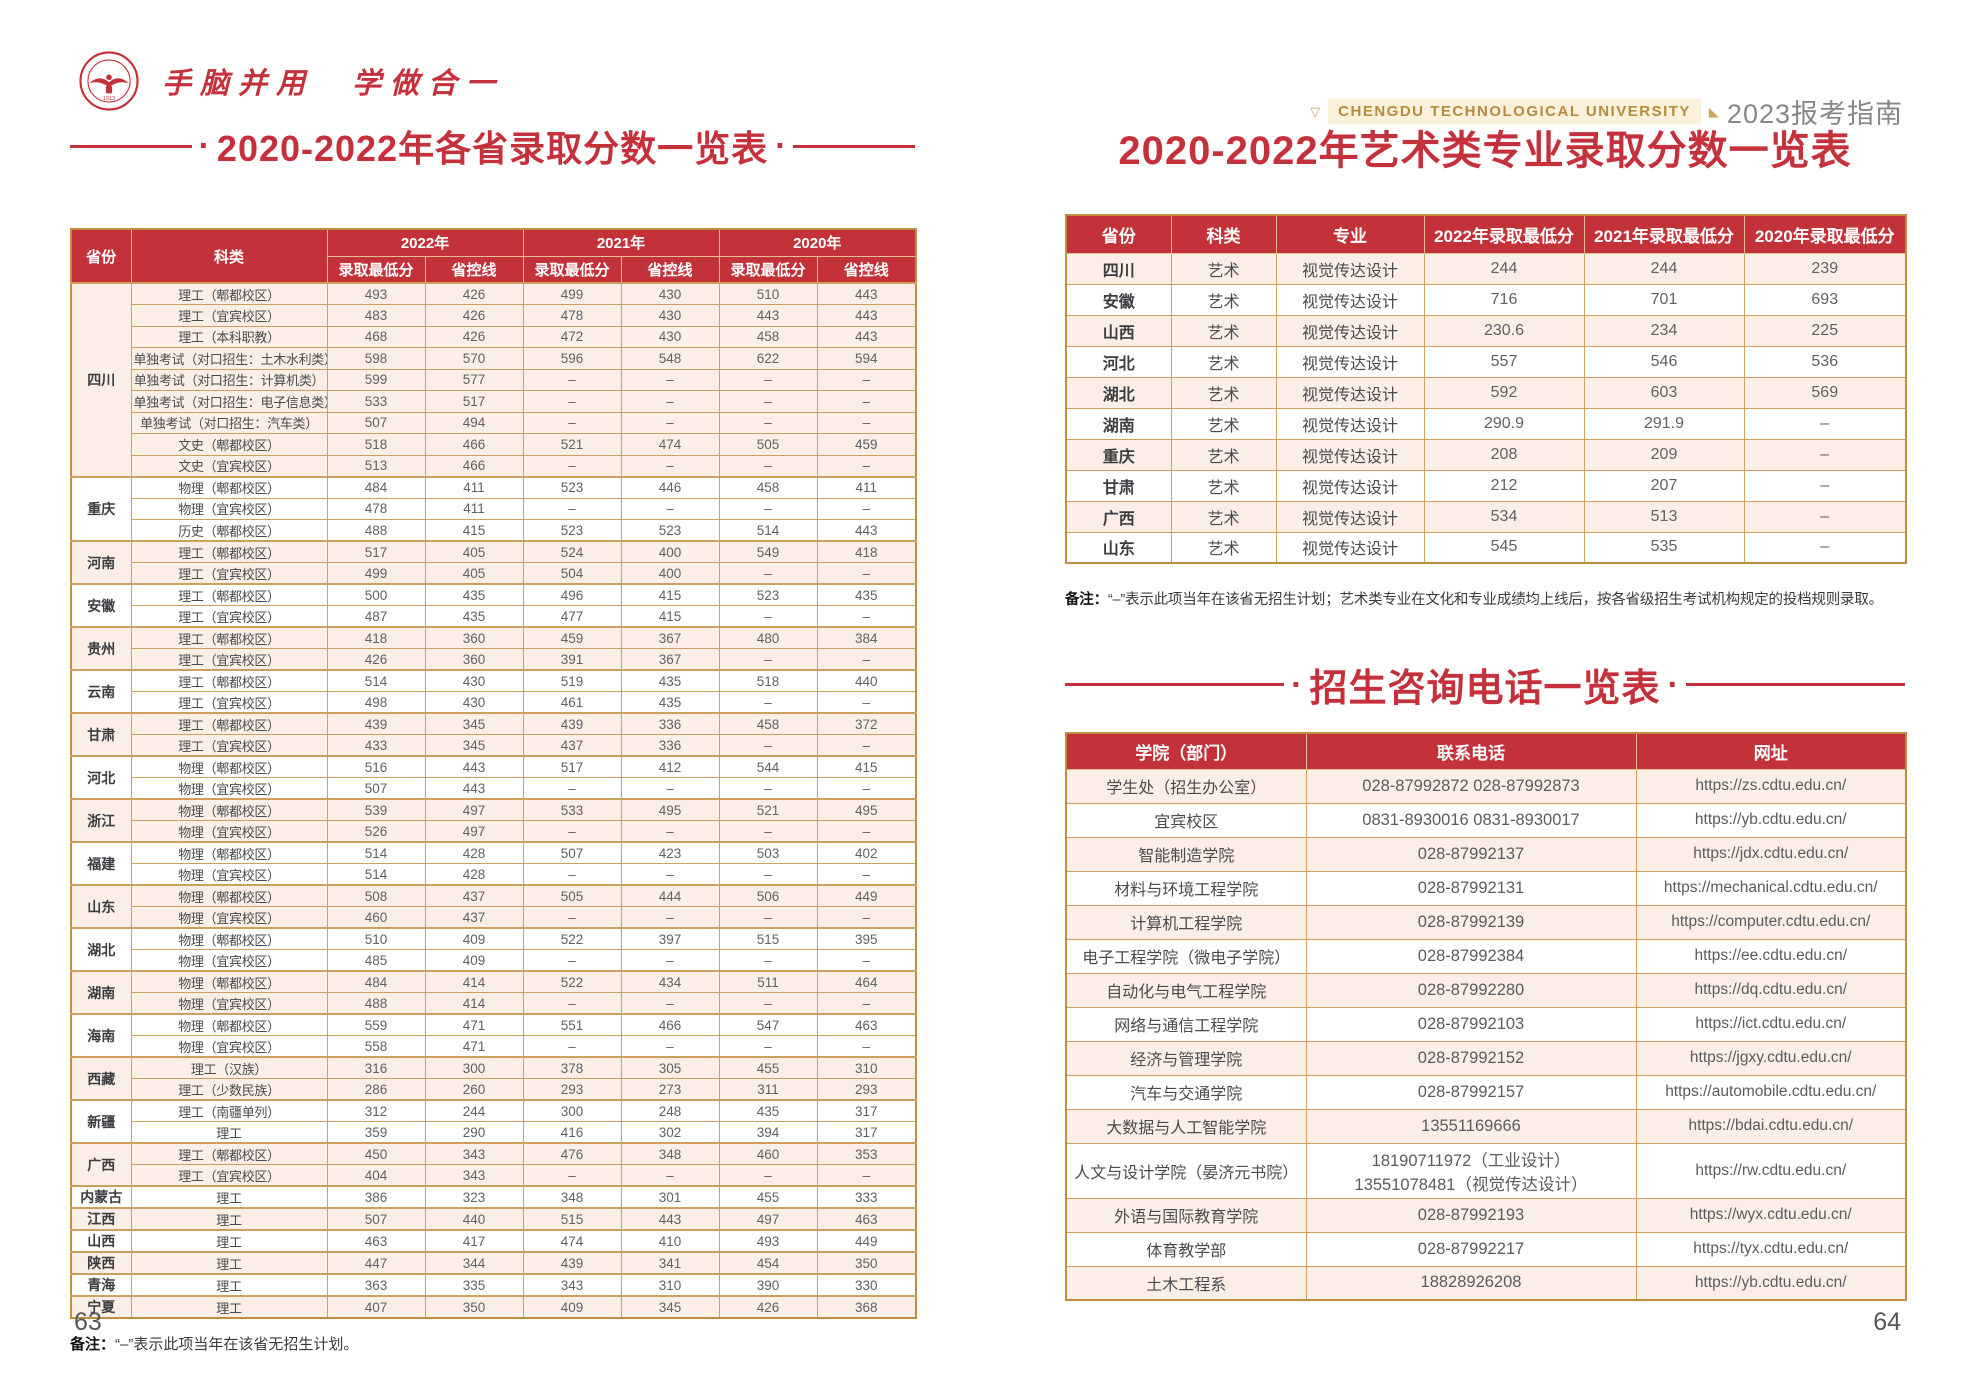 The height and width of the screenshot is (1397, 1975). I want to click on score-cell: 515, so click(572, 1219).